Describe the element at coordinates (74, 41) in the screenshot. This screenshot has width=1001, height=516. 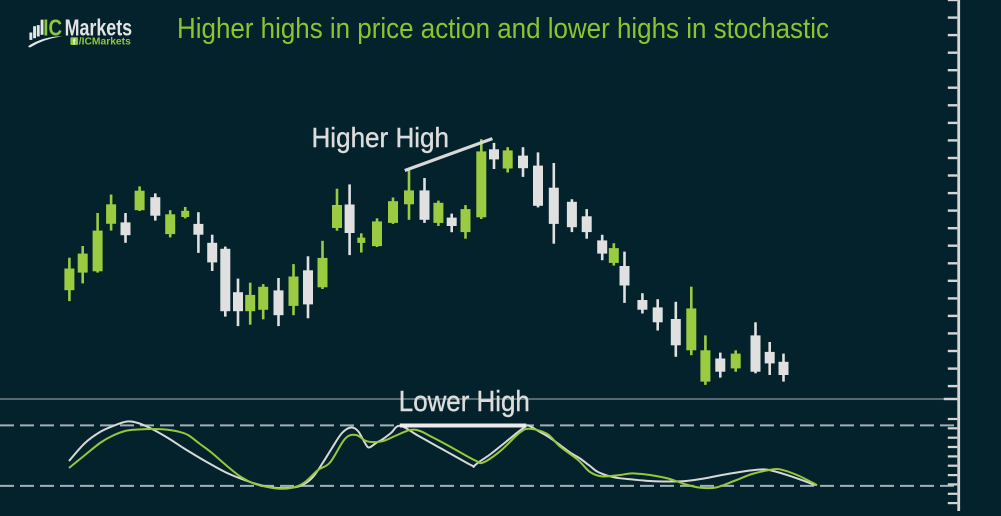
I see `svg-text: f` at that location.